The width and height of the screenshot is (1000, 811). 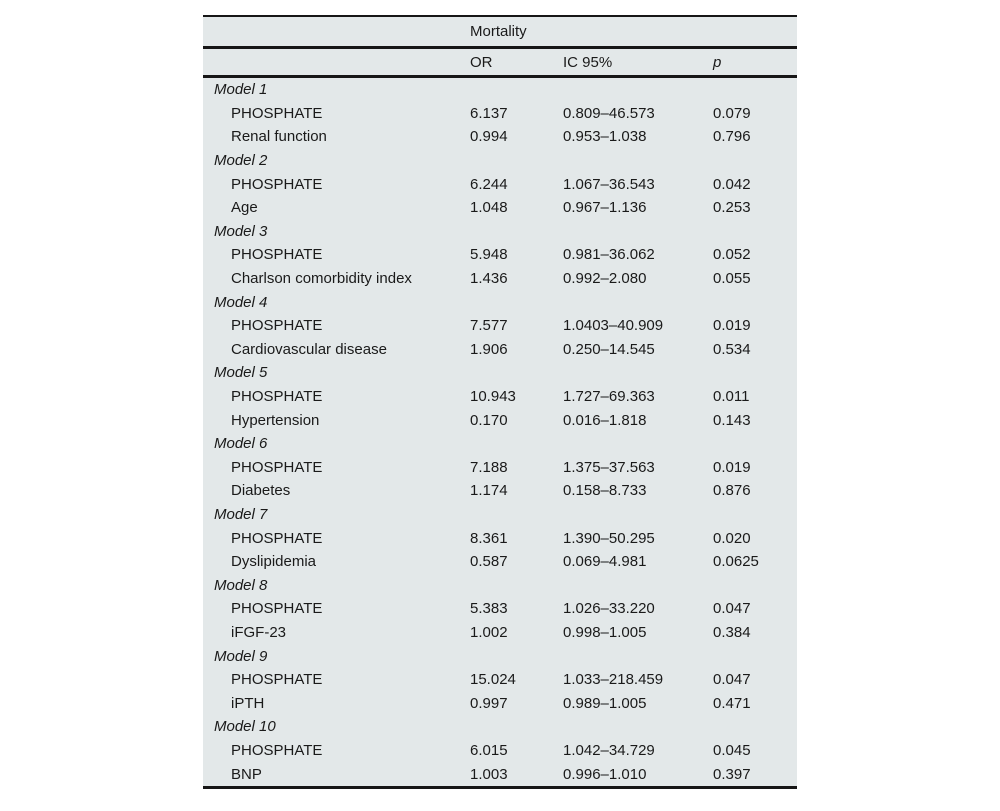 What do you see at coordinates (489, 632) in the screenshot?
I see `cell-or: 1.002` at bounding box center [489, 632].